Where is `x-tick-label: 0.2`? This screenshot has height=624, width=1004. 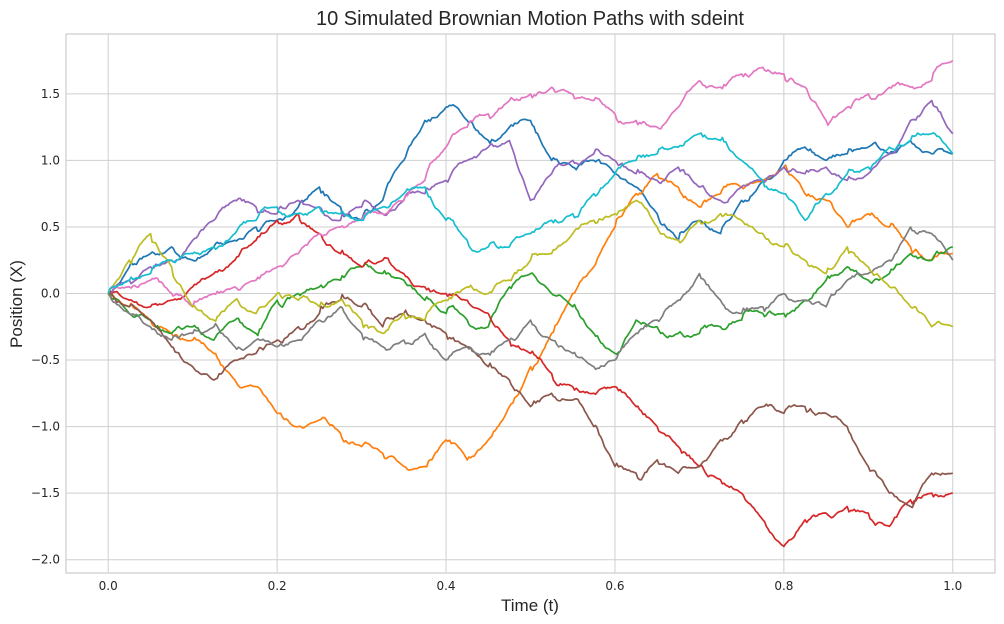 x-tick-label: 0.2 is located at coordinates (277, 586).